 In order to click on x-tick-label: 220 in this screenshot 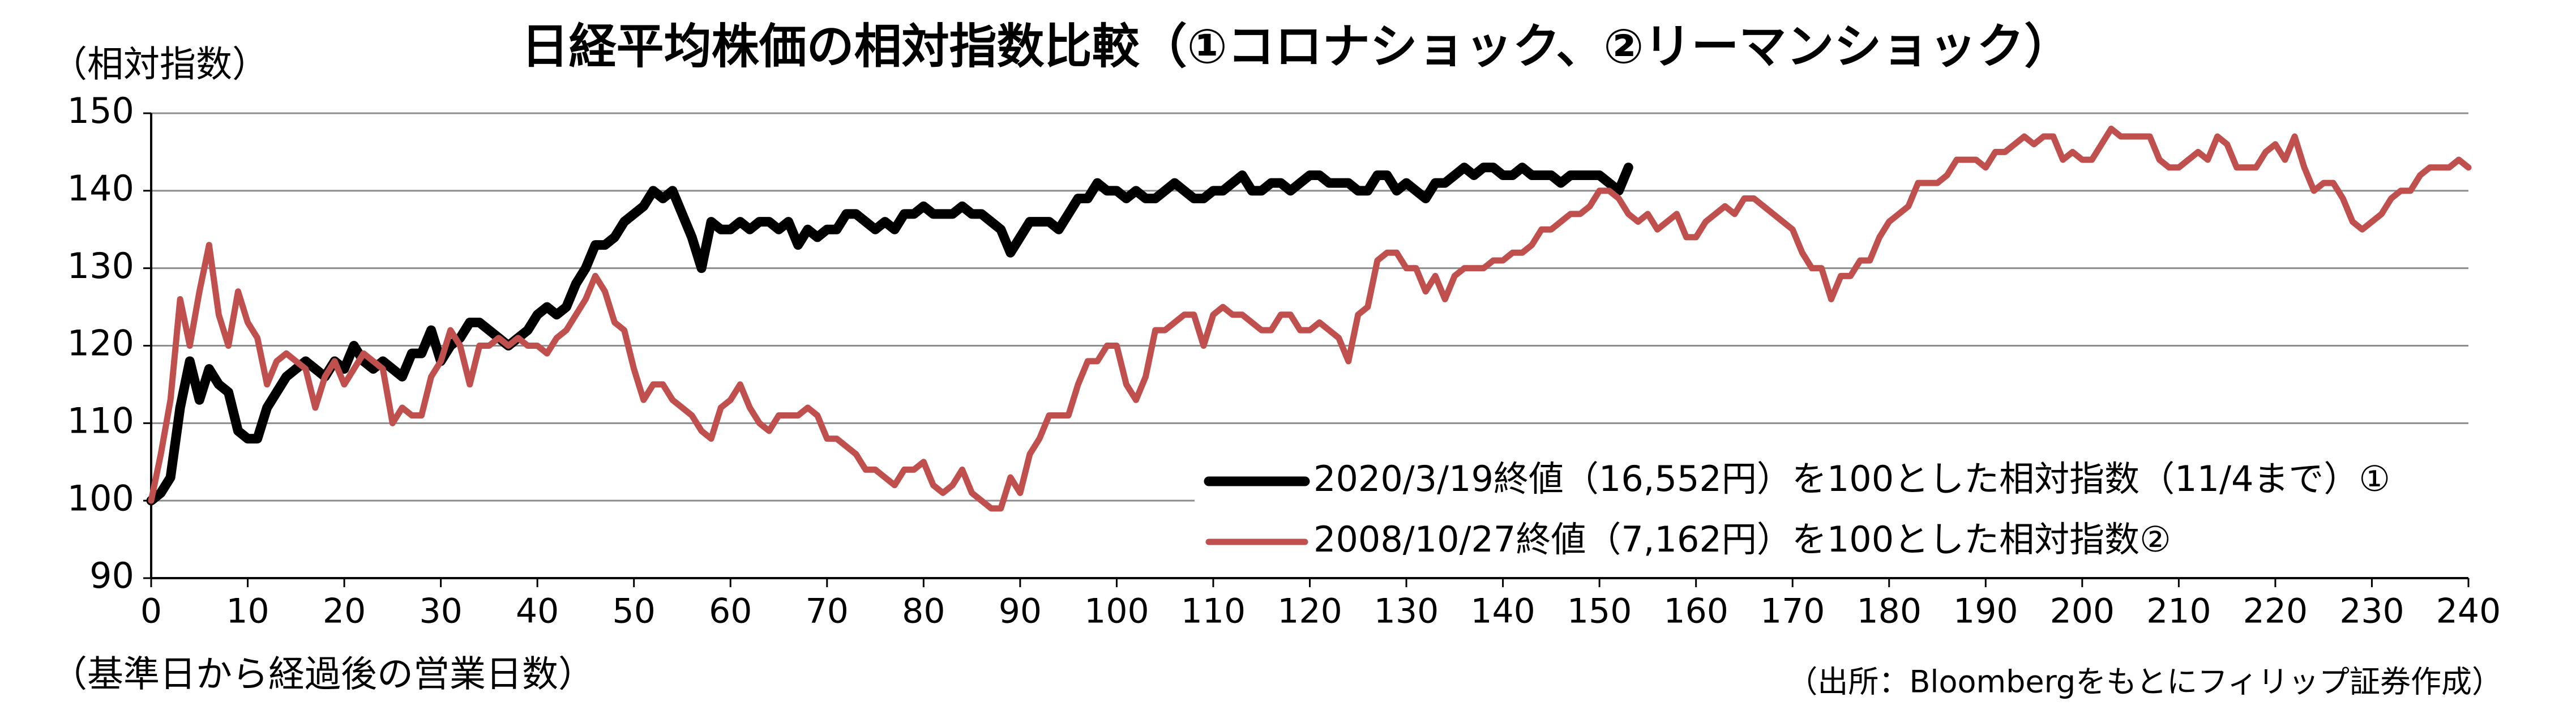, I will do `click(2275, 611)`.